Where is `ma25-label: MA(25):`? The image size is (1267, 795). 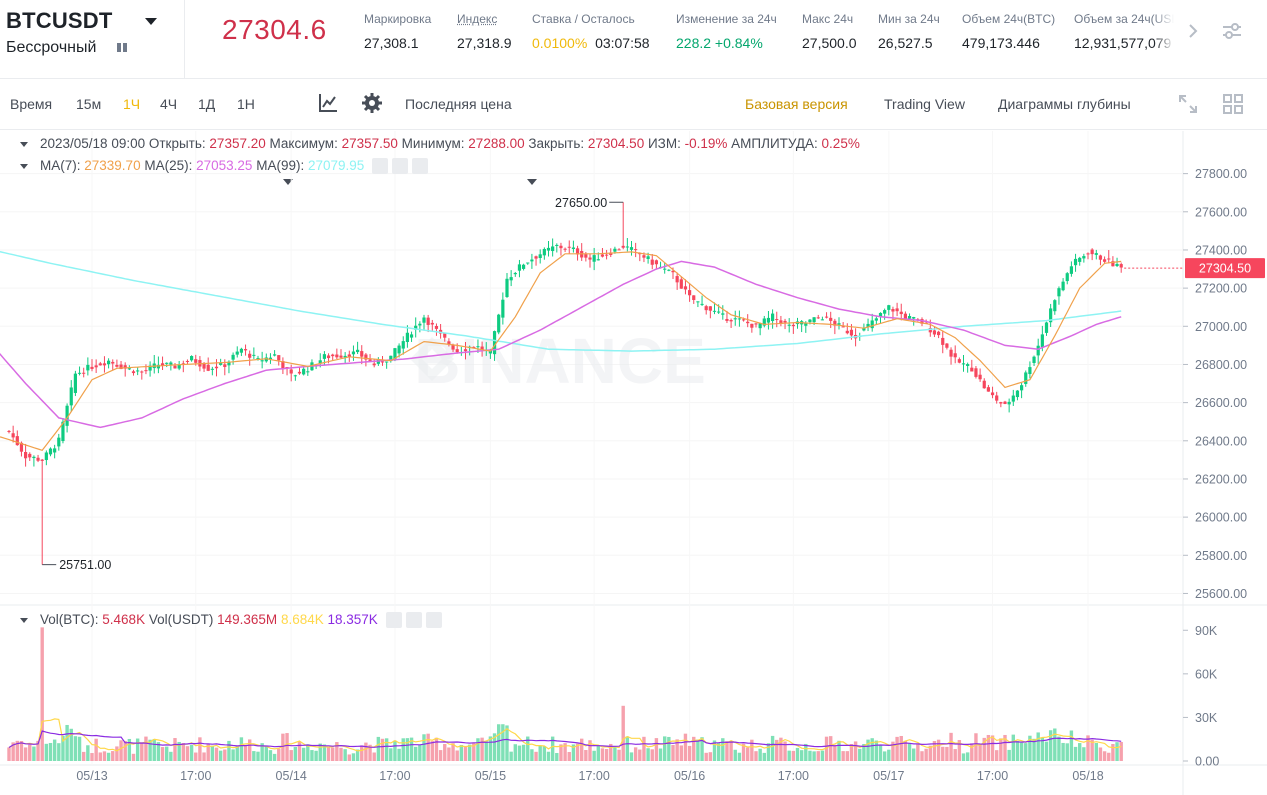
ma25-label: MA(25): is located at coordinates (168, 165).